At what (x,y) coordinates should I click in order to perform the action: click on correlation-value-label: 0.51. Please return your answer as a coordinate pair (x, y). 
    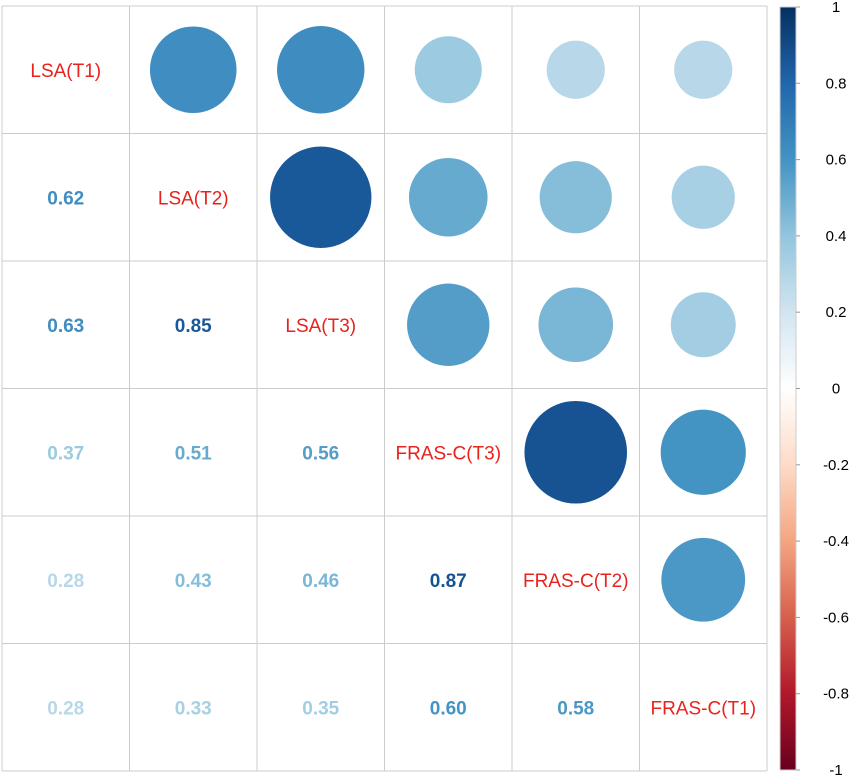
    Looking at the image, I should click on (193, 453).